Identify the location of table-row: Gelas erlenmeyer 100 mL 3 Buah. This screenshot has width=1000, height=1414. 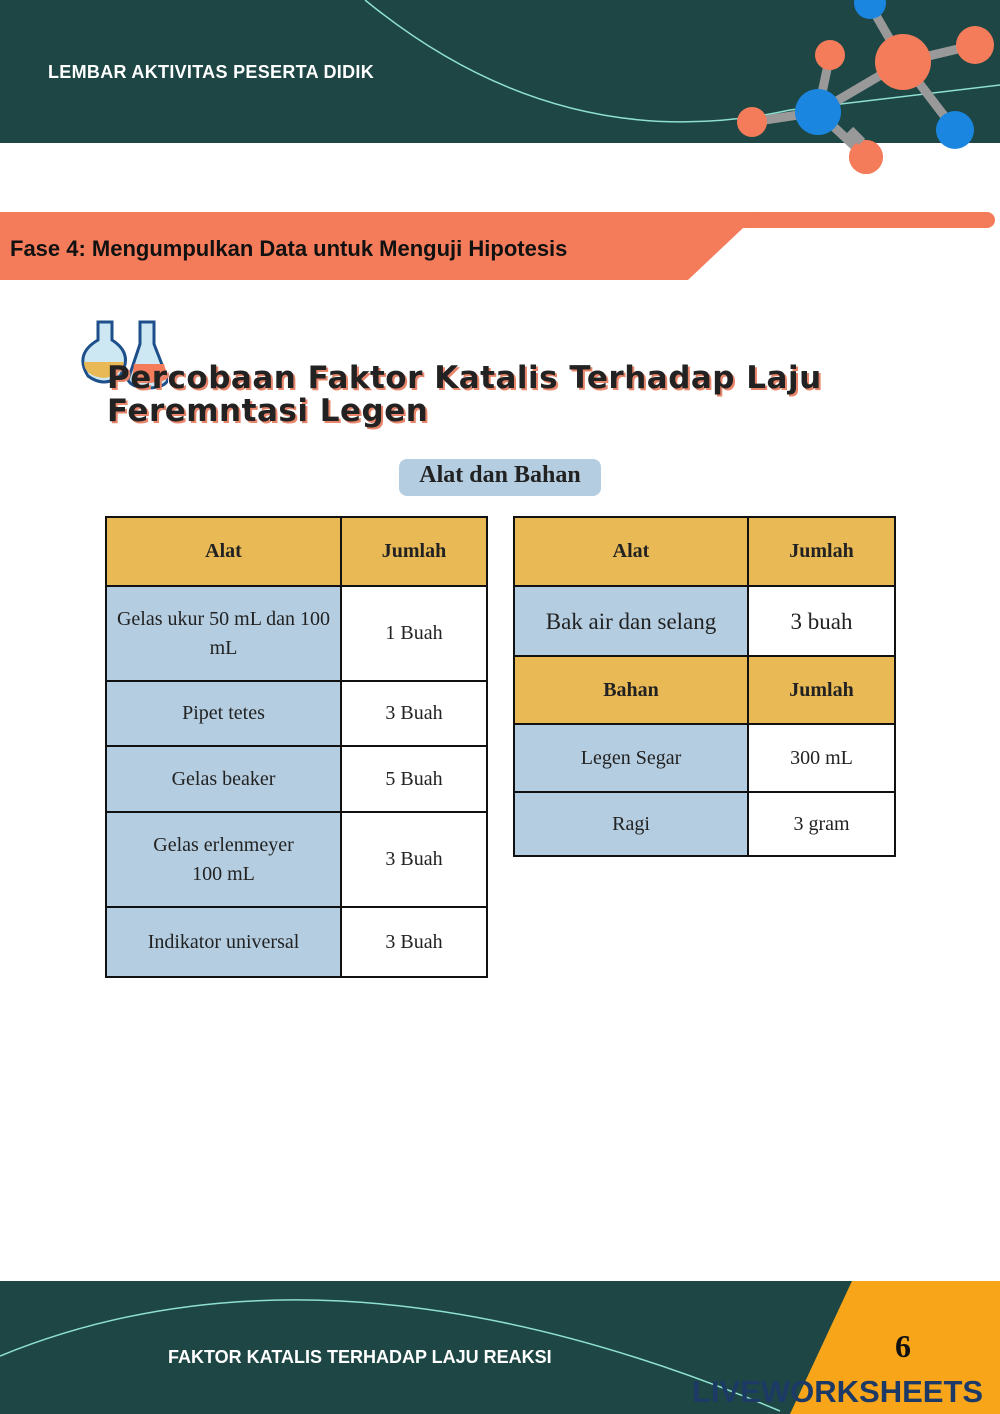
(296, 859).